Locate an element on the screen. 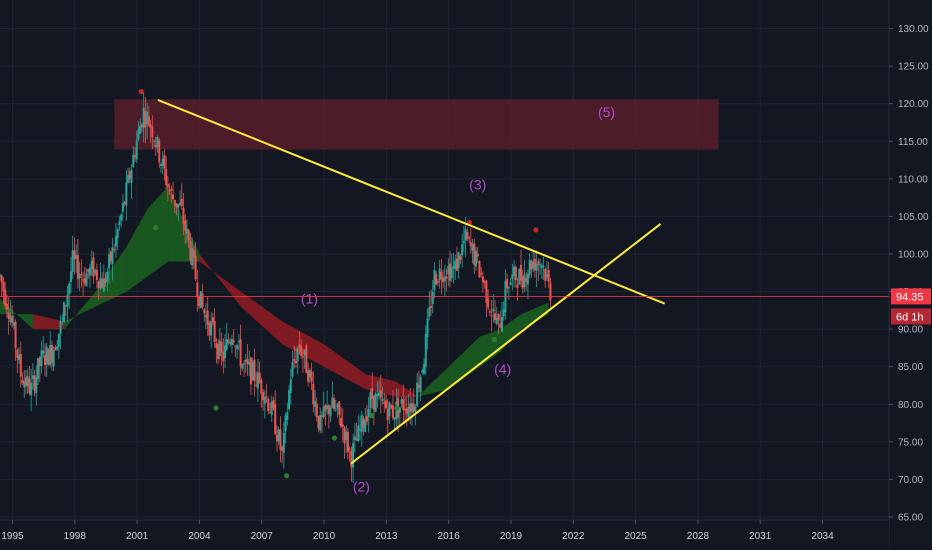 This screenshot has width=932, height=550. swing-high-marker is located at coordinates (536, 230).